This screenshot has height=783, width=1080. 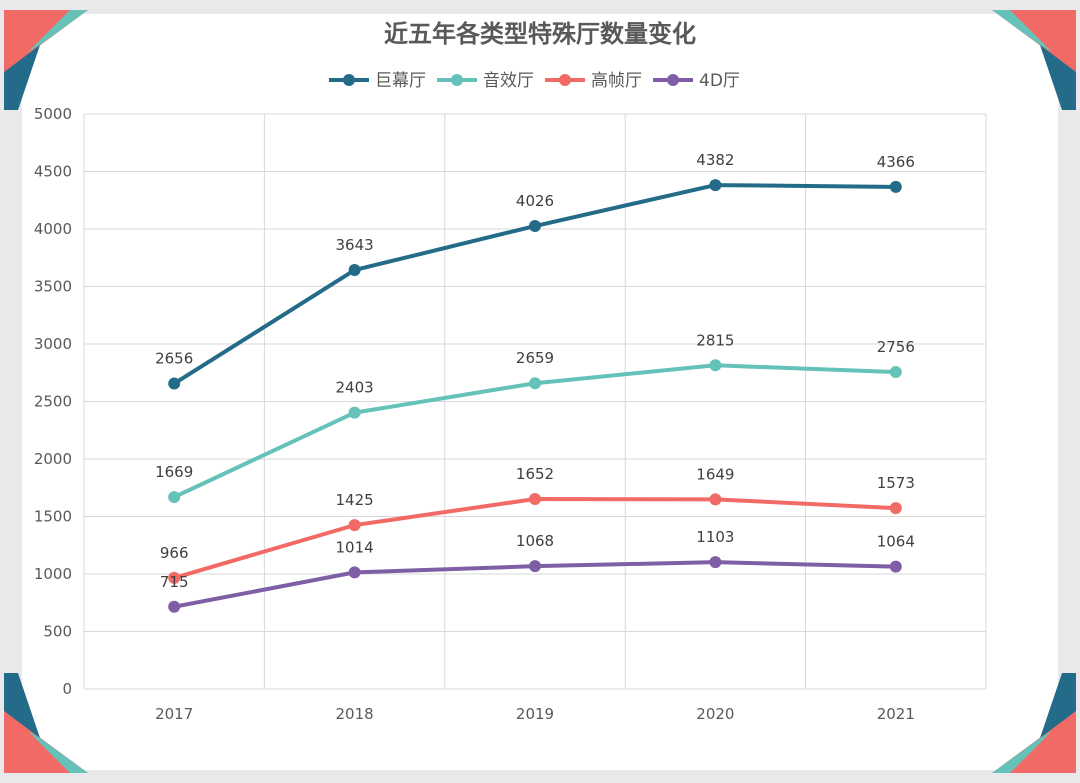 What do you see at coordinates (53, 114) in the screenshot?
I see `y-tick-label: 5000` at bounding box center [53, 114].